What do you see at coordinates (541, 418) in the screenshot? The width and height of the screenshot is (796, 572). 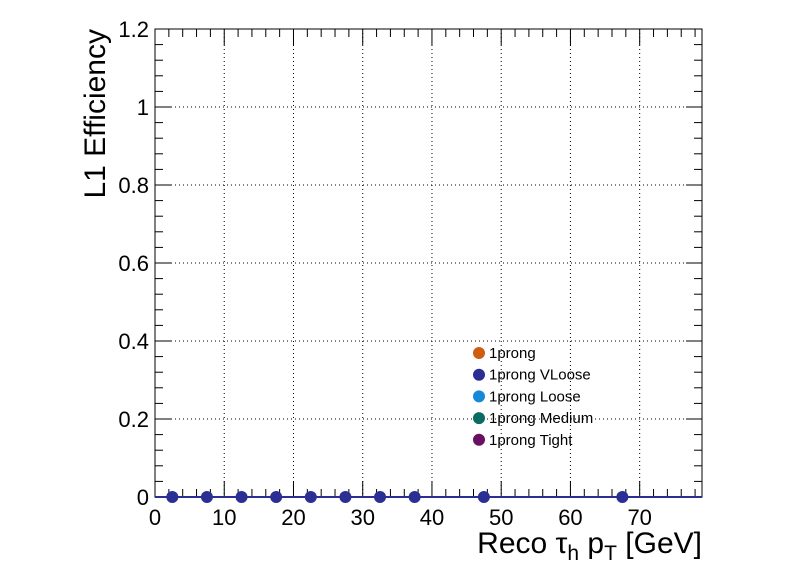 I see `legend-label: 1prong Medium` at bounding box center [541, 418].